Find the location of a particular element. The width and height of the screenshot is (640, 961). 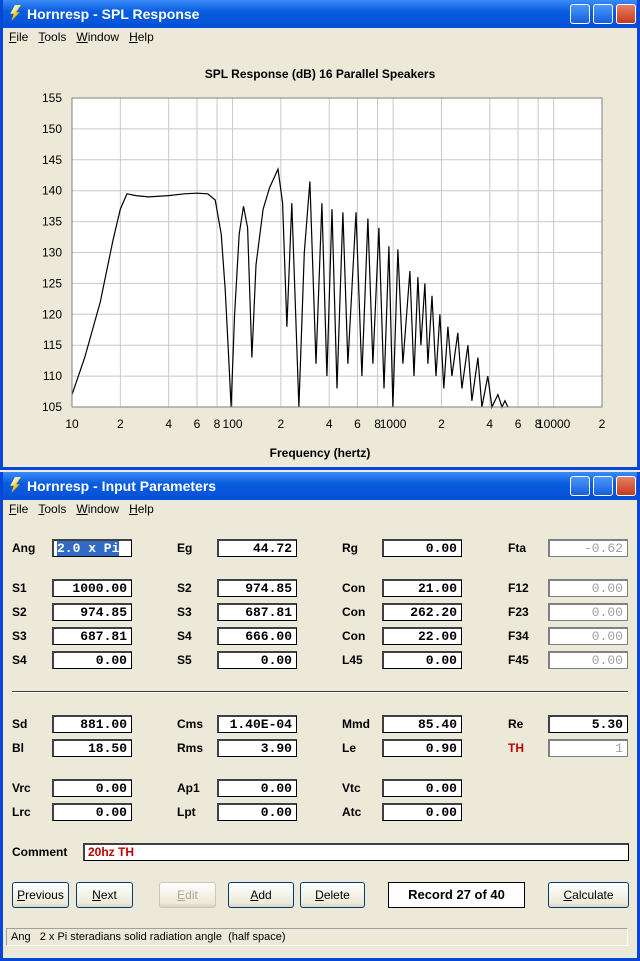

title-bar: Hornresp - Input Parameters is located at coordinates (320, 486).